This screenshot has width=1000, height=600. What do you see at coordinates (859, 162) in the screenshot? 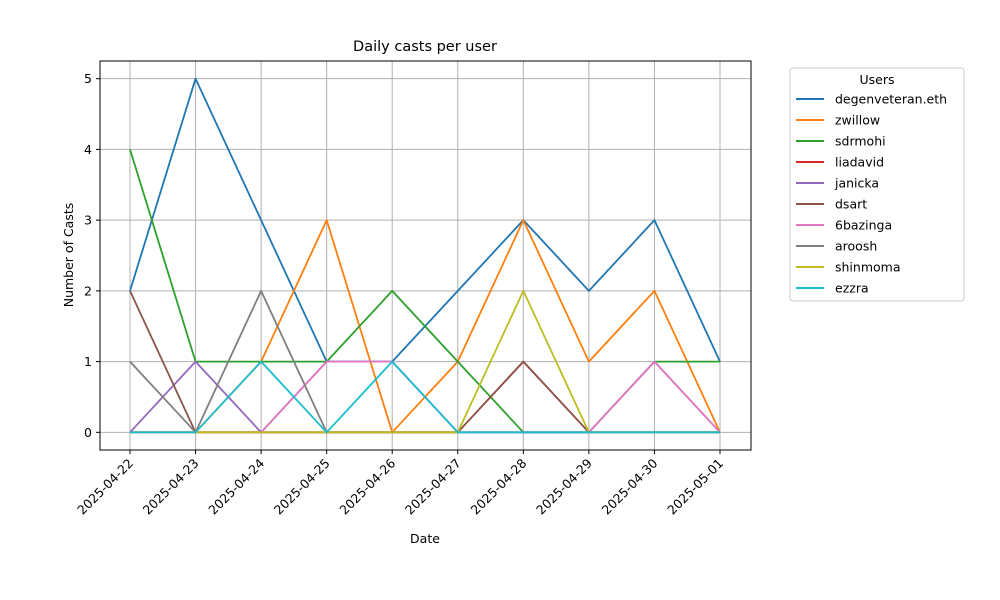
I see `legend-label: liadavid` at bounding box center [859, 162].